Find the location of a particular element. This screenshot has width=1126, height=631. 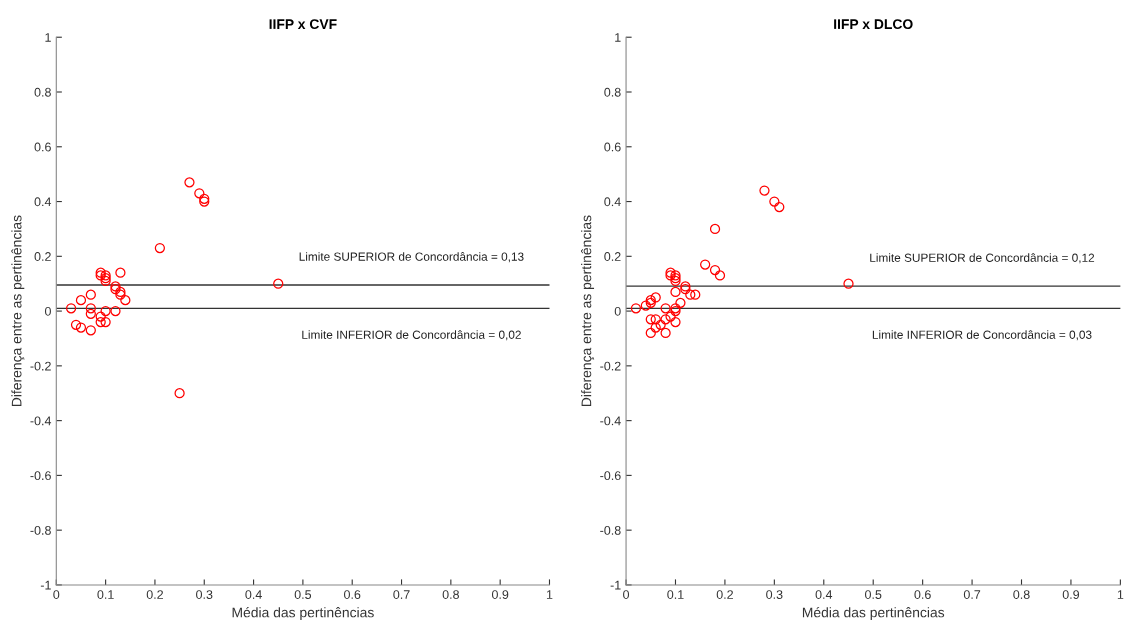

annotation: Limite SUPERIOR de Concordância = 0,12 is located at coordinates (982, 258).